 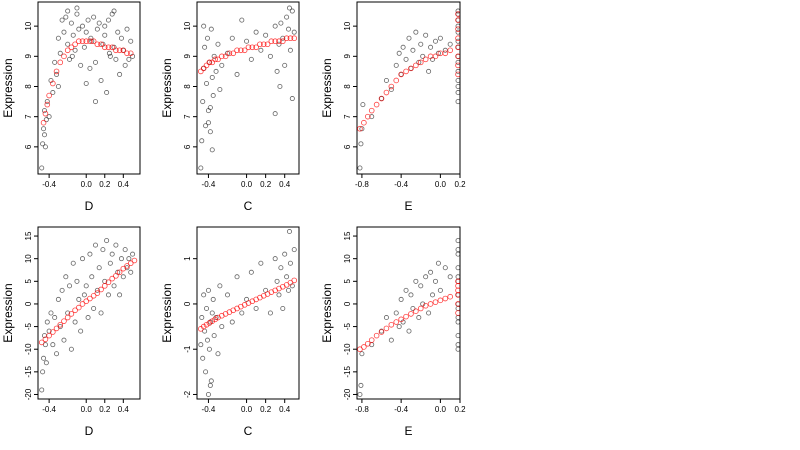 What do you see at coordinates (347, 86) in the screenshot?
I see `y-tick-label: 8` at bounding box center [347, 86].